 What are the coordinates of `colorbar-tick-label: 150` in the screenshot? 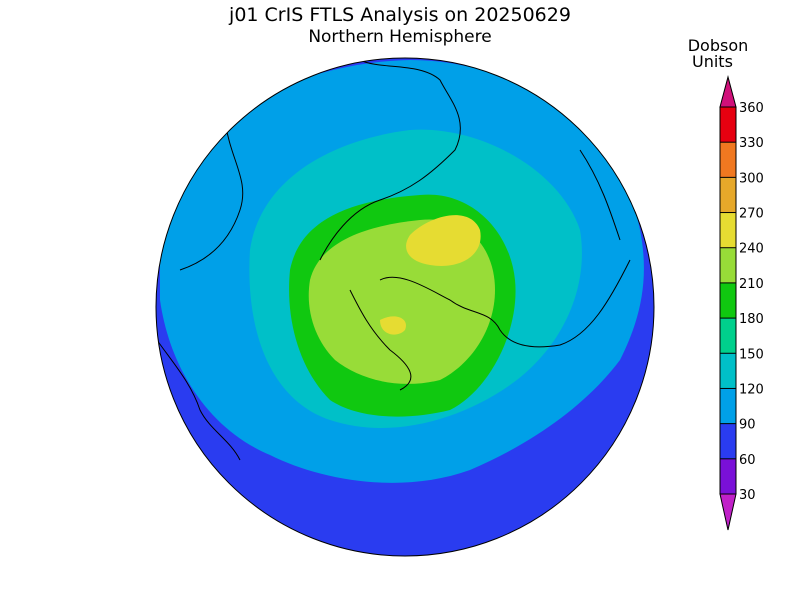 It's located at (751, 354).